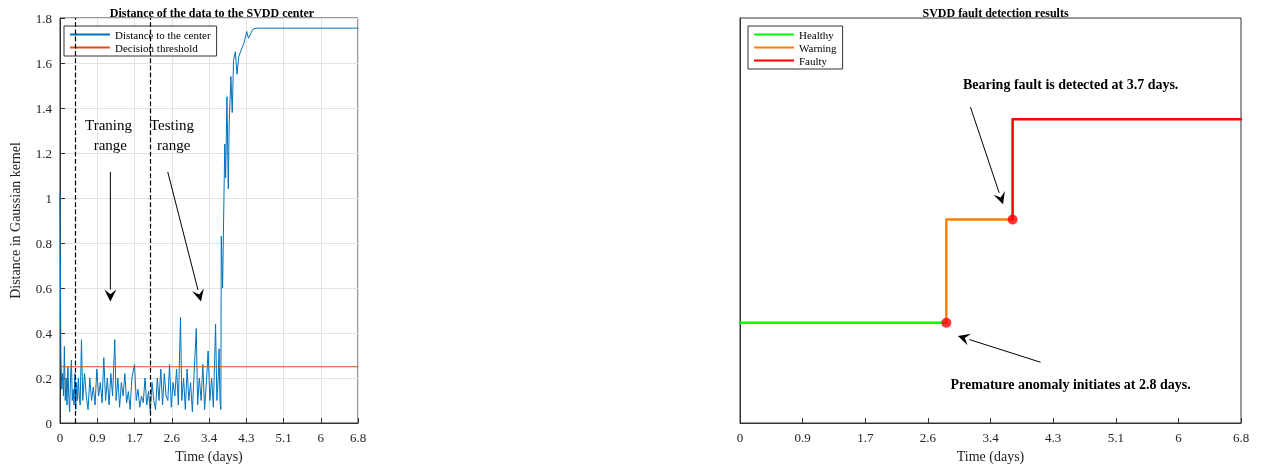 The height and width of the screenshot is (471, 1263). What do you see at coordinates (44, 288) in the screenshot?
I see `y-tick-label: 0.6` at bounding box center [44, 288].